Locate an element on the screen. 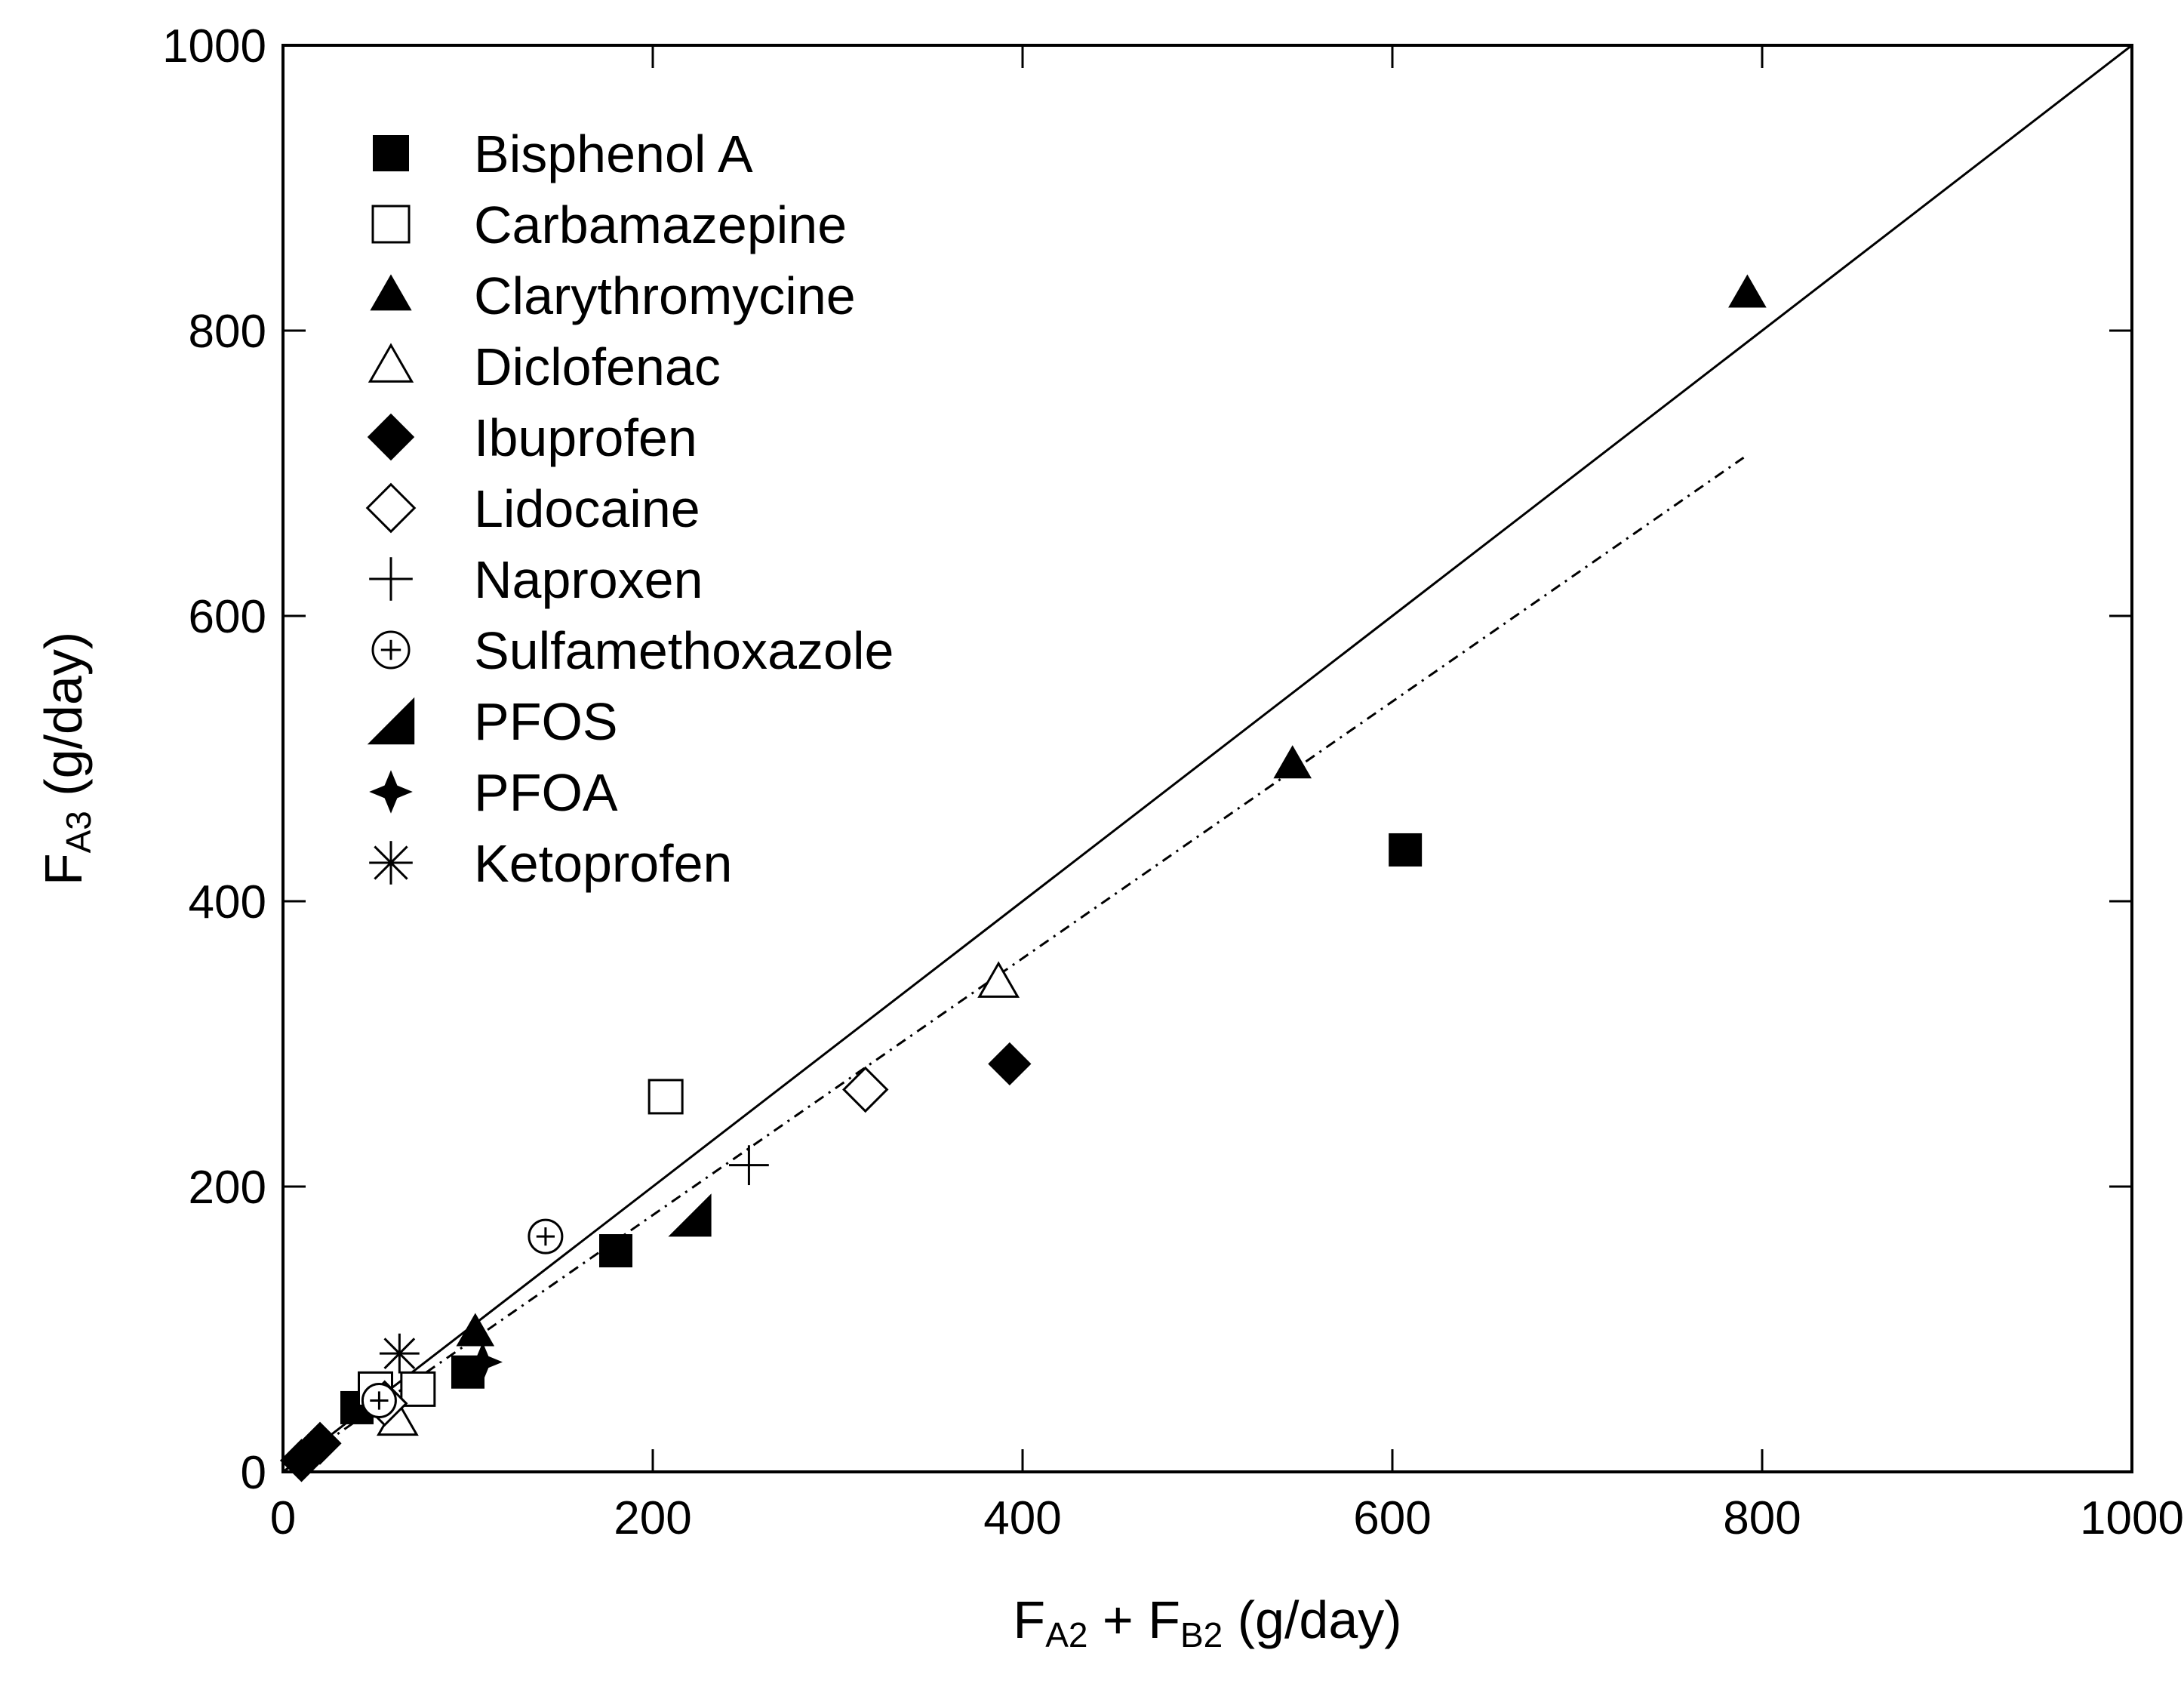  legend-marker-pfos is located at coordinates (391, 721).